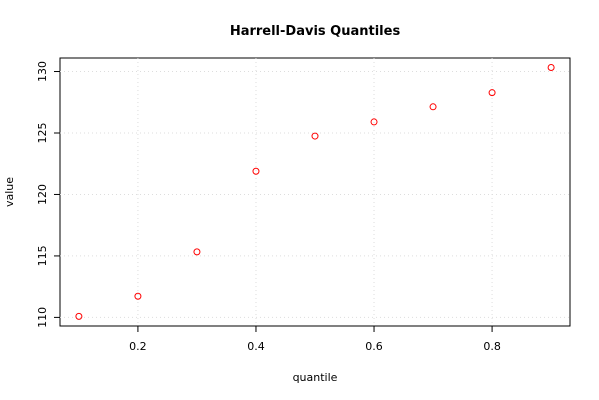 The height and width of the screenshot is (400, 599). I want to click on x-tick-label: 0.4, so click(256, 346).